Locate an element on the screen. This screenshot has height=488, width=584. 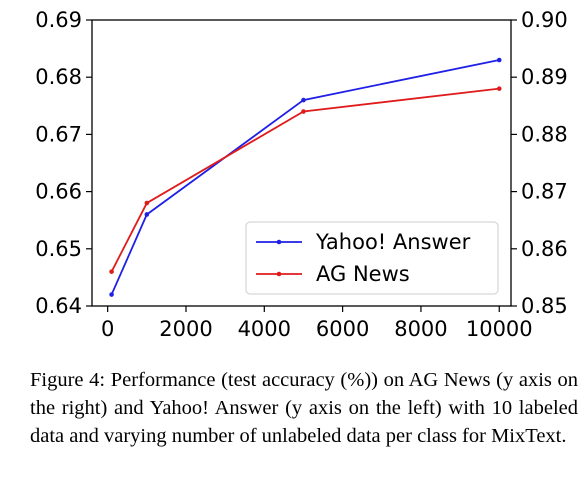
left-y-tick-label: 0.64 is located at coordinates (58, 306).